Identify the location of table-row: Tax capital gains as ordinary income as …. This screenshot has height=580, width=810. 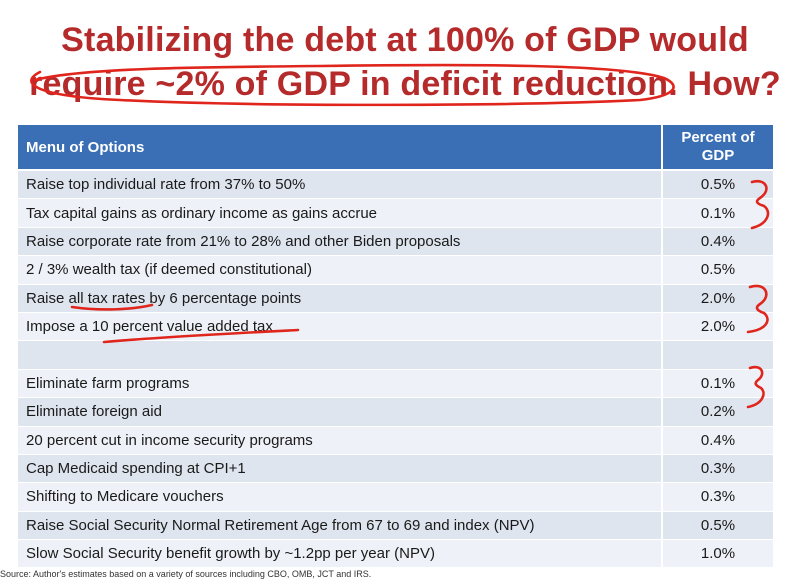
(395, 213).